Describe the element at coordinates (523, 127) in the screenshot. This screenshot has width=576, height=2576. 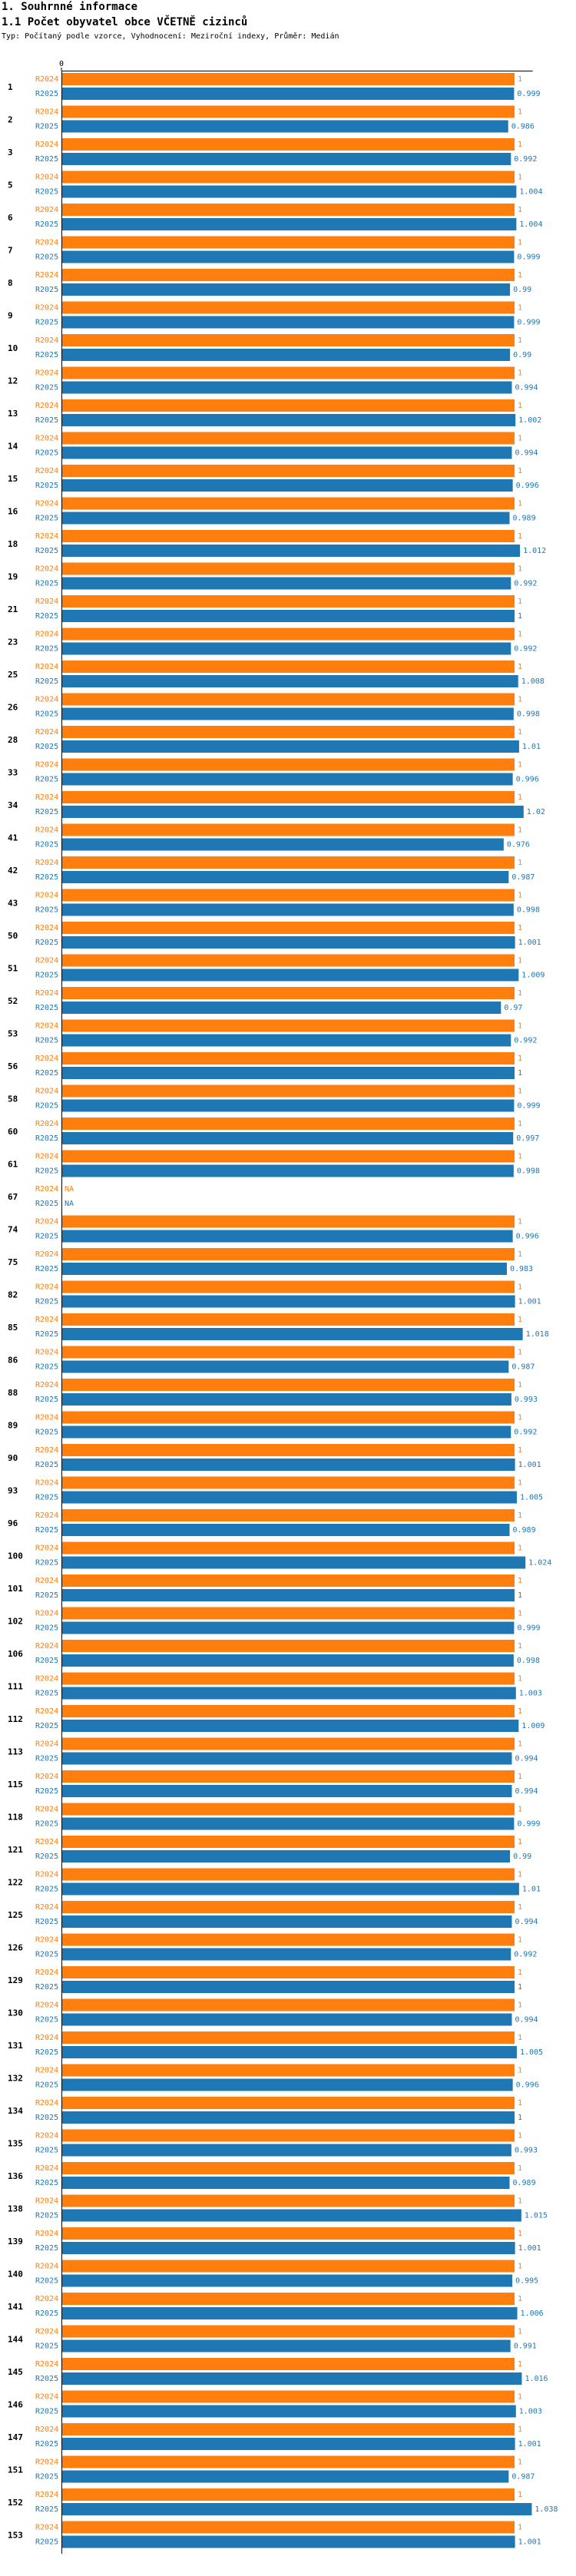
I see `data-label-r2025: 0.986` at that location.